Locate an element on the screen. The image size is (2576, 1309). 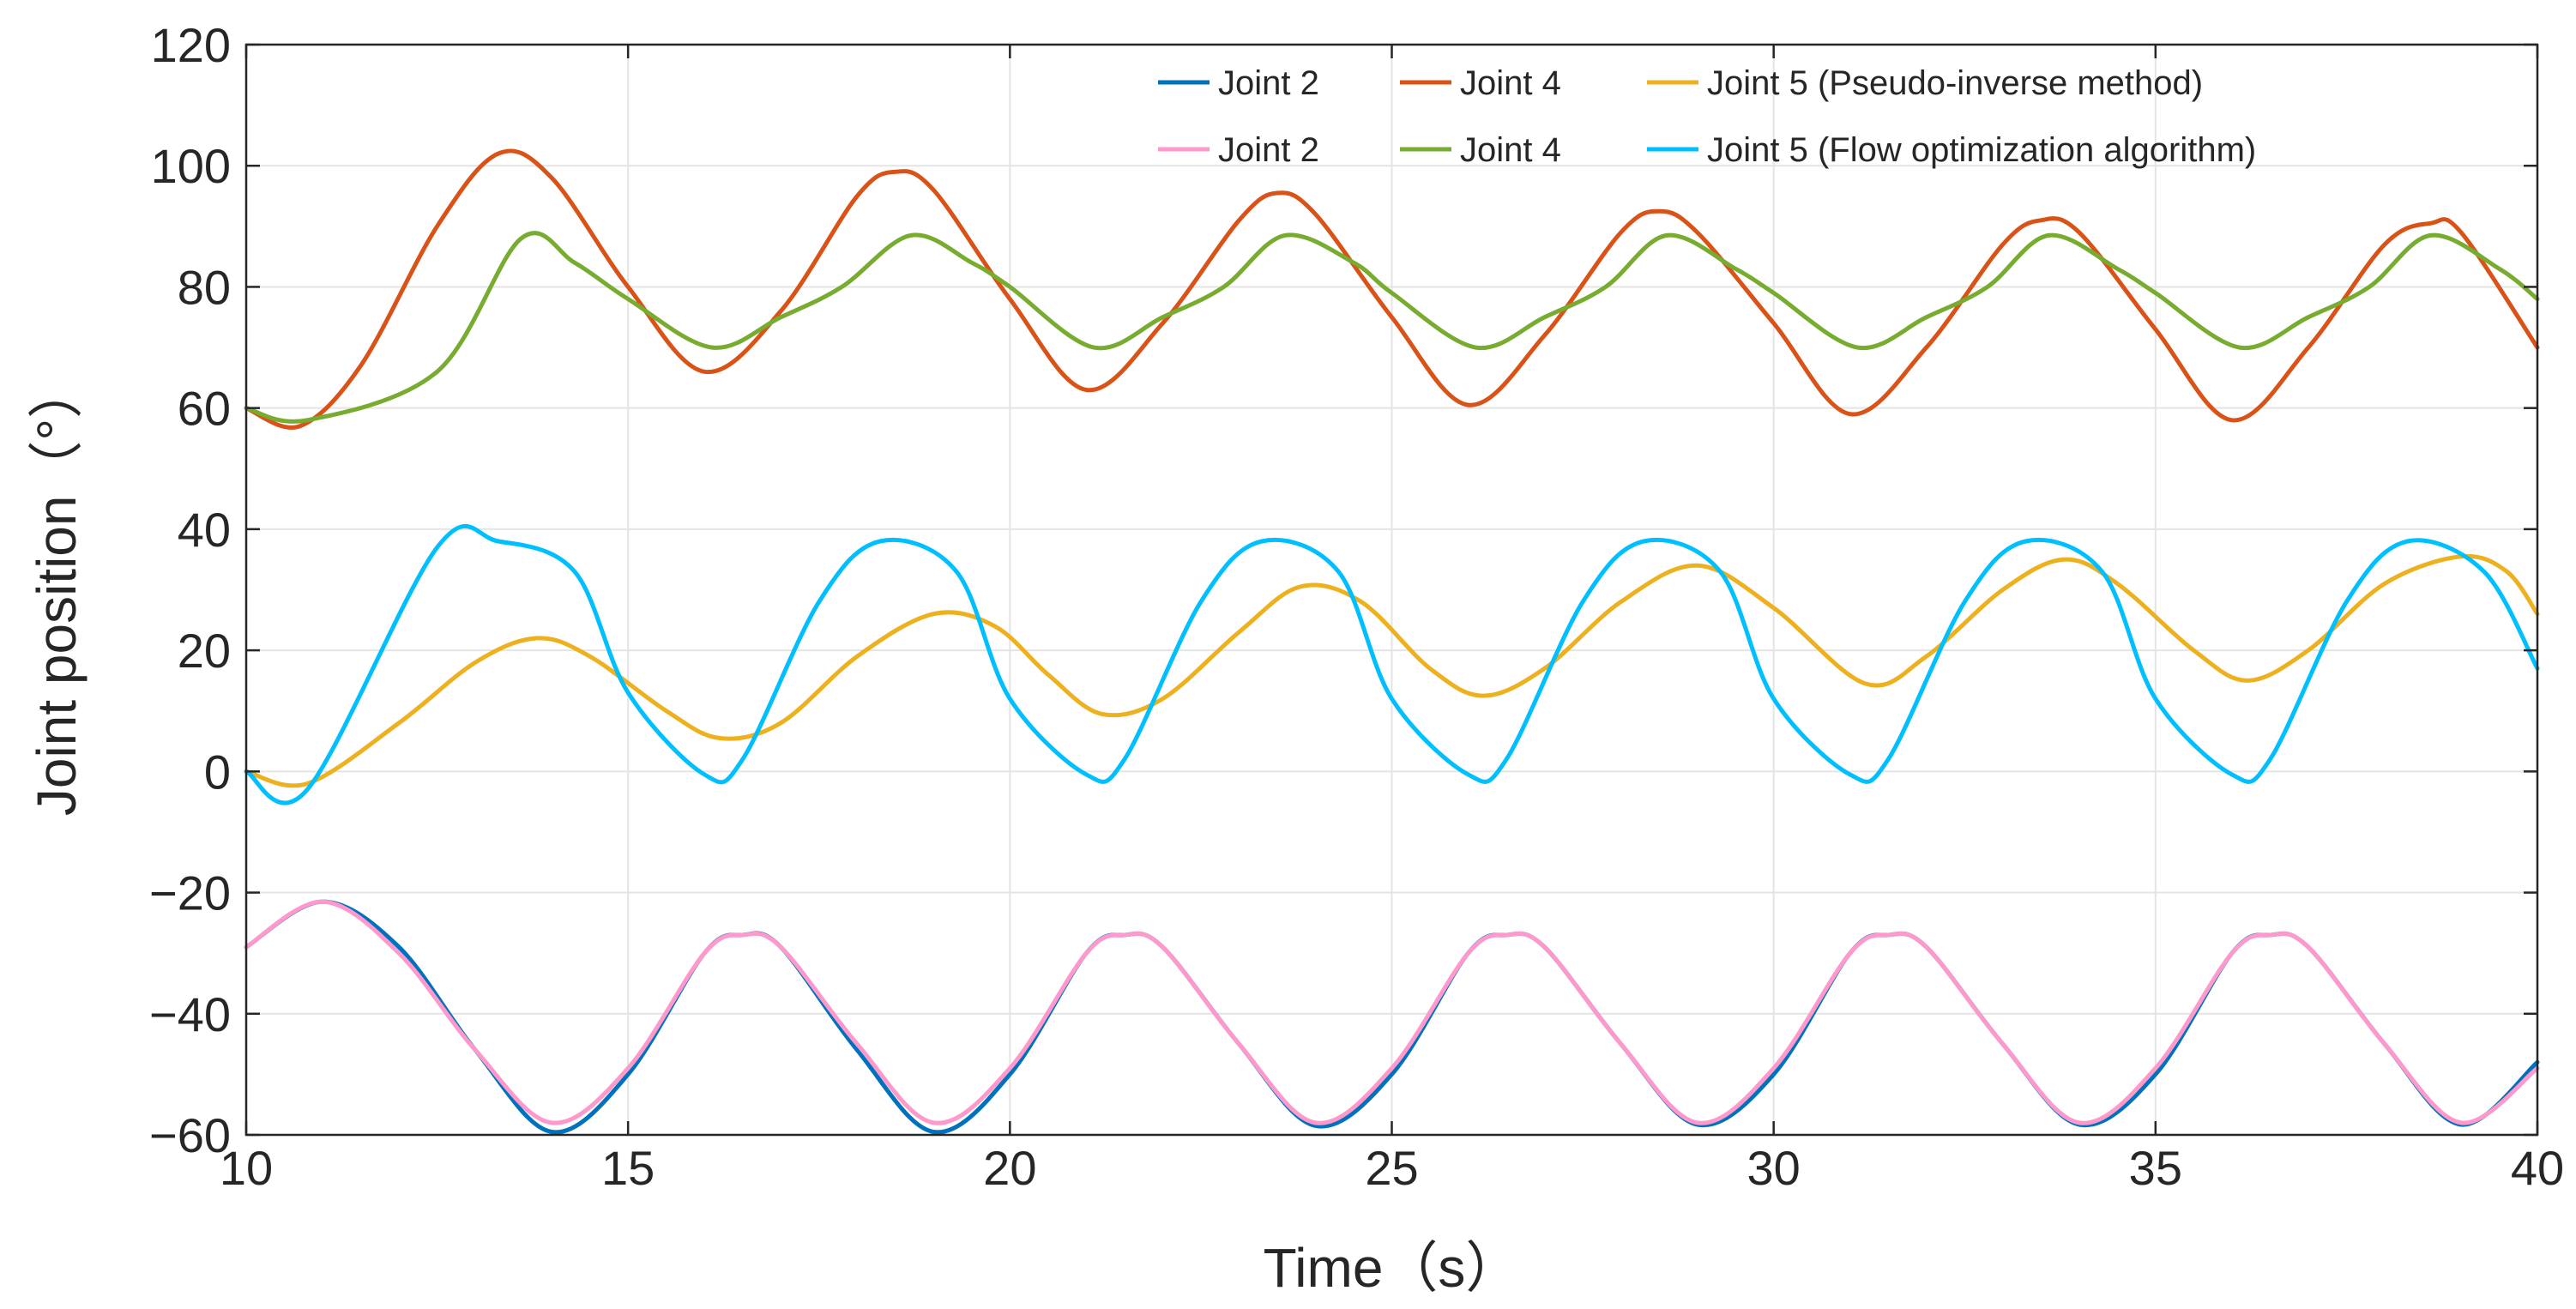
y-tick-label: −40 is located at coordinates (190, 1014).